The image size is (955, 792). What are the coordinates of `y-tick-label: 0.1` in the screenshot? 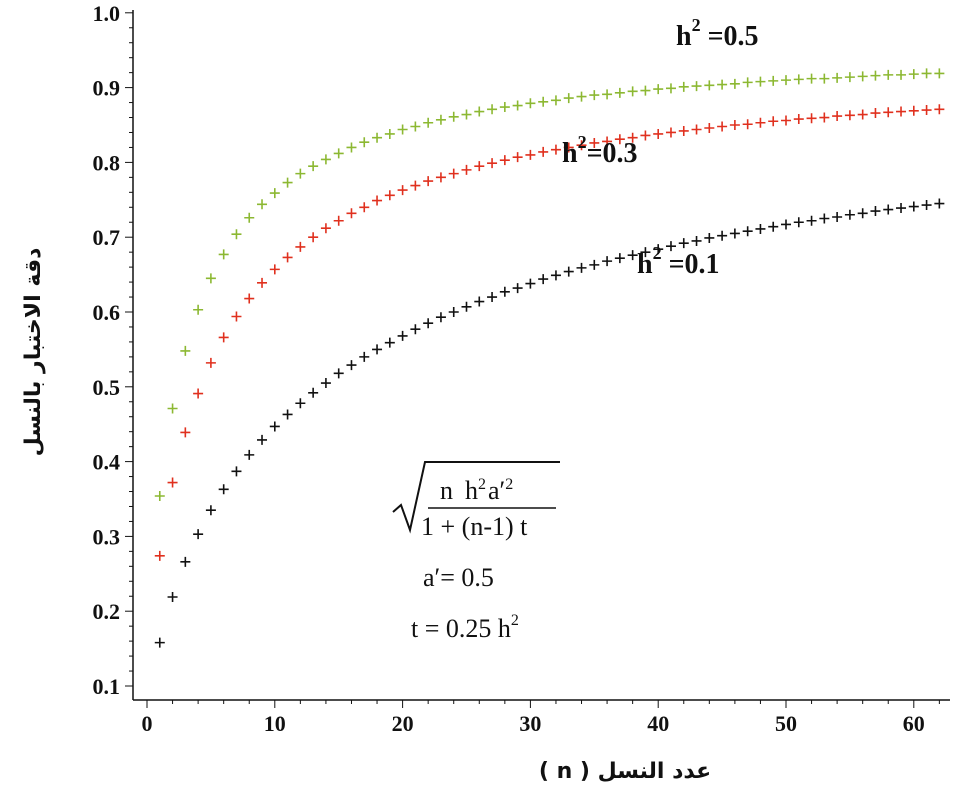 It's located at (107, 686).